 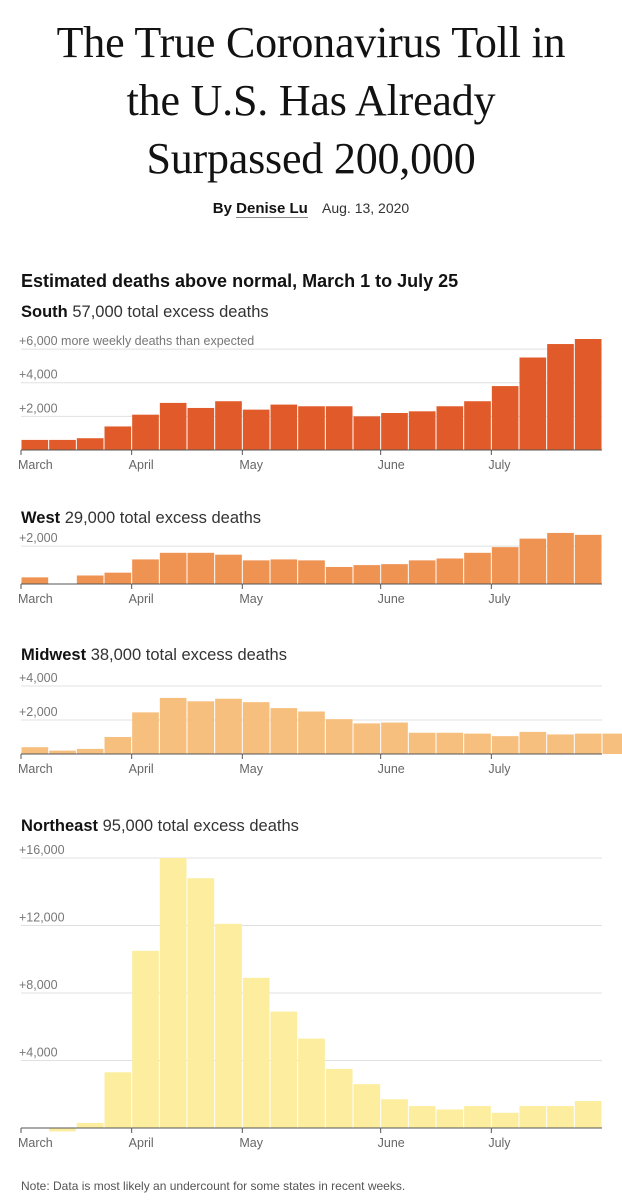 What do you see at coordinates (54, 655) in the screenshot?
I see `midwest-region-label: Midwest` at bounding box center [54, 655].